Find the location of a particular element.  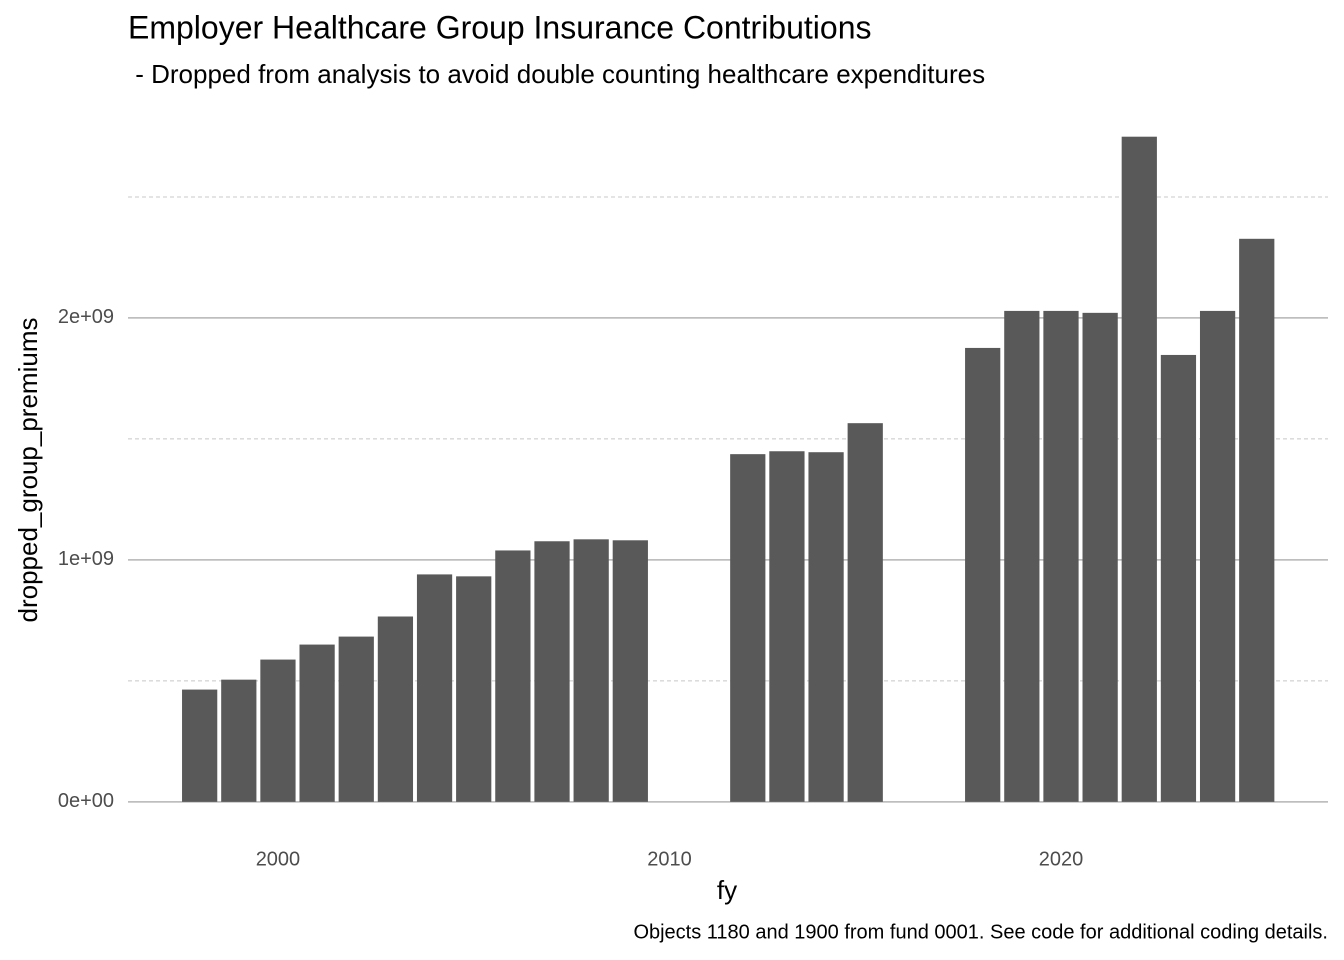

x-tick-label: 2010 is located at coordinates (669, 859).